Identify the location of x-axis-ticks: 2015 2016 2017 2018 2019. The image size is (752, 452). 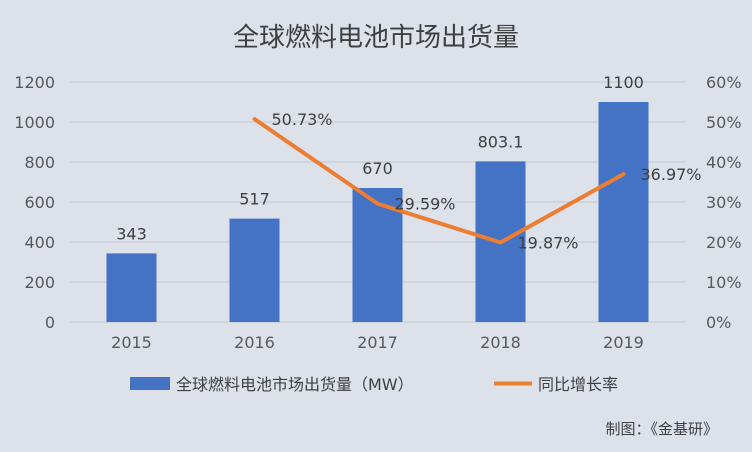
(377, 342).